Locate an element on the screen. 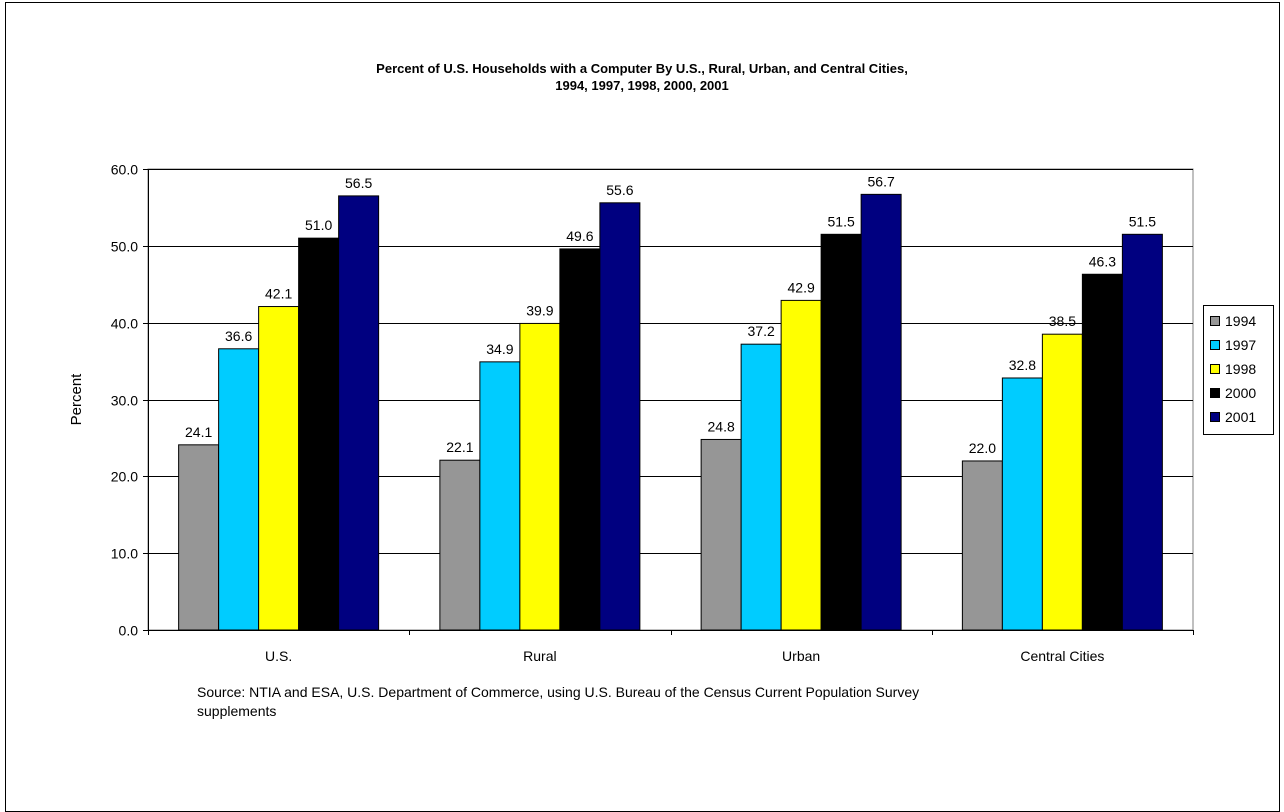 This screenshot has height=812, width=1284. data-label: 24.8 is located at coordinates (721, 426).